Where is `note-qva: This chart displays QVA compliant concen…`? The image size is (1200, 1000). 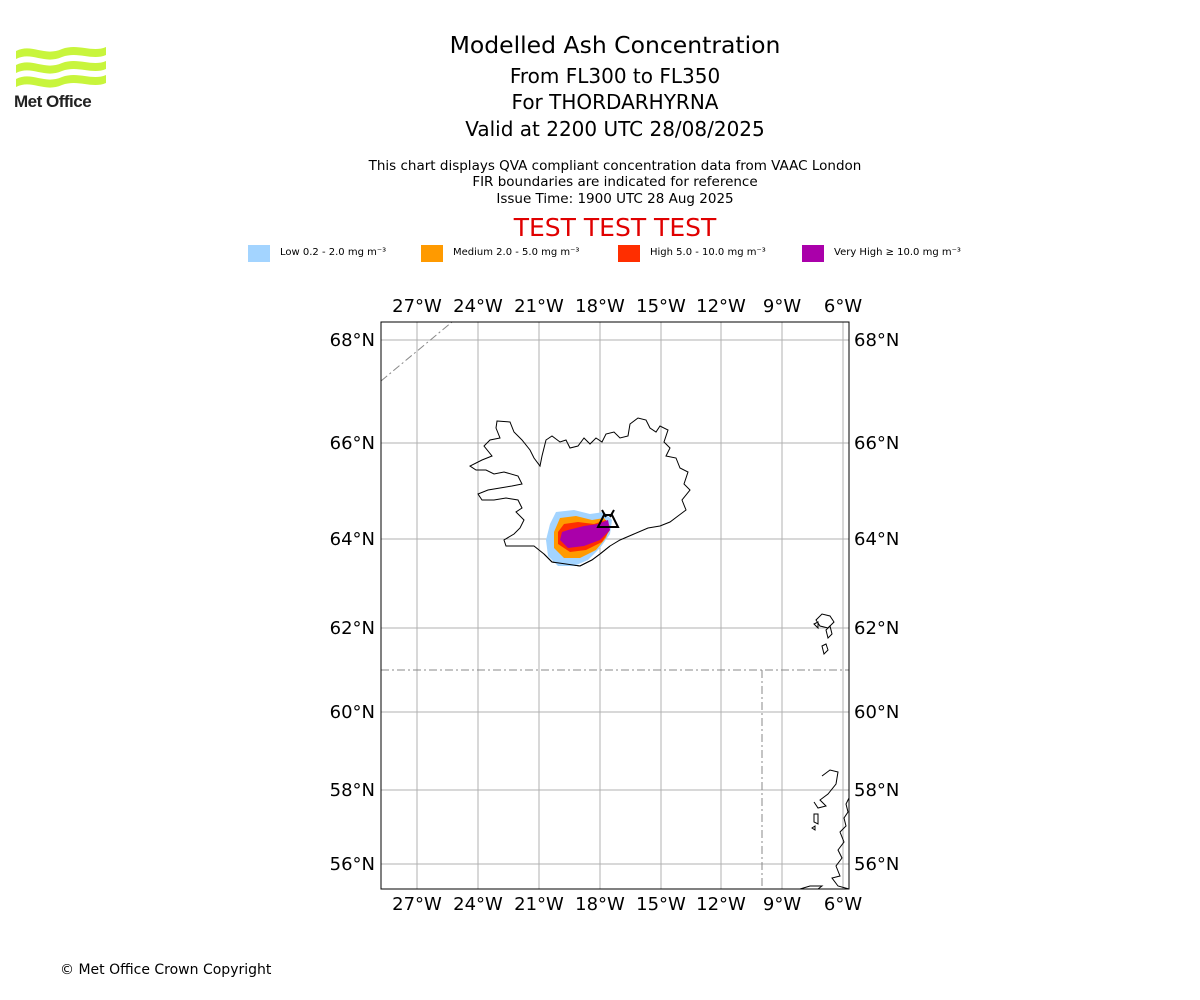 note-qva: This chart displays QVA compliant concen… is located at coordinates (615, 166).